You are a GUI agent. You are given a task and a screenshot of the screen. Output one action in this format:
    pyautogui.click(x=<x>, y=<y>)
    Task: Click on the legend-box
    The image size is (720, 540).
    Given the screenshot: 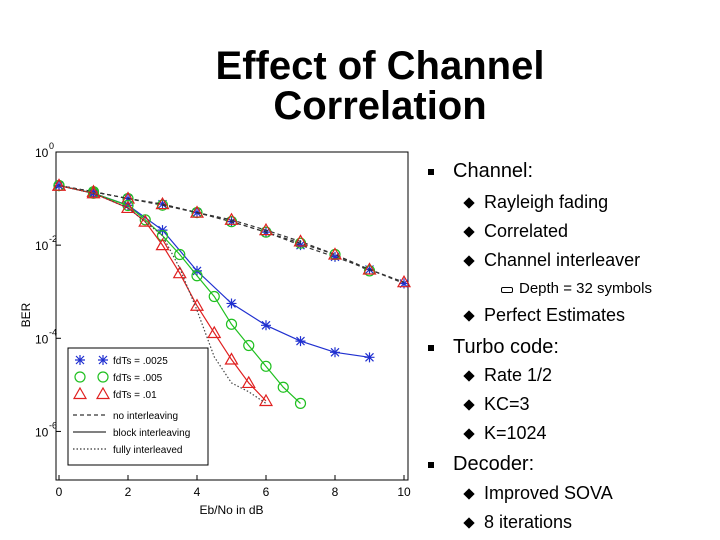 What is the action you would take?
    pyautogui.click(x=138, y=406)
    